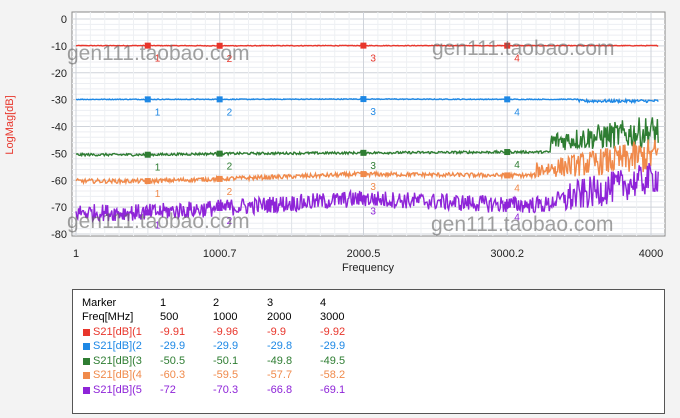 This screenshot has width=680, height=418. I want to click on trace-value: -9.96, so click(226, 332).